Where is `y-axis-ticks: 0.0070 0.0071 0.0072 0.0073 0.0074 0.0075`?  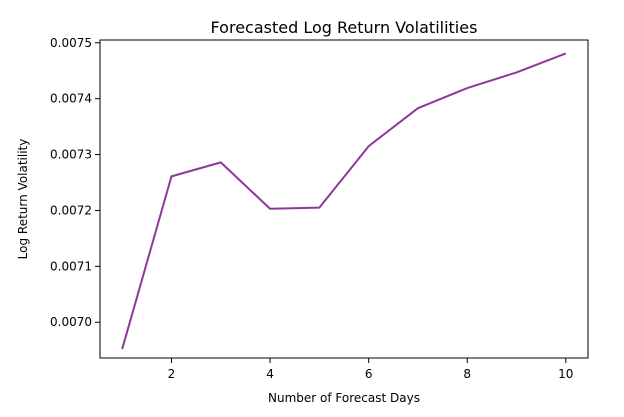
y-axis-ticks: 0.0070 0.0071 0.0072 0.0073 0.0074 0.0075 is located at coordinates (75, 182).